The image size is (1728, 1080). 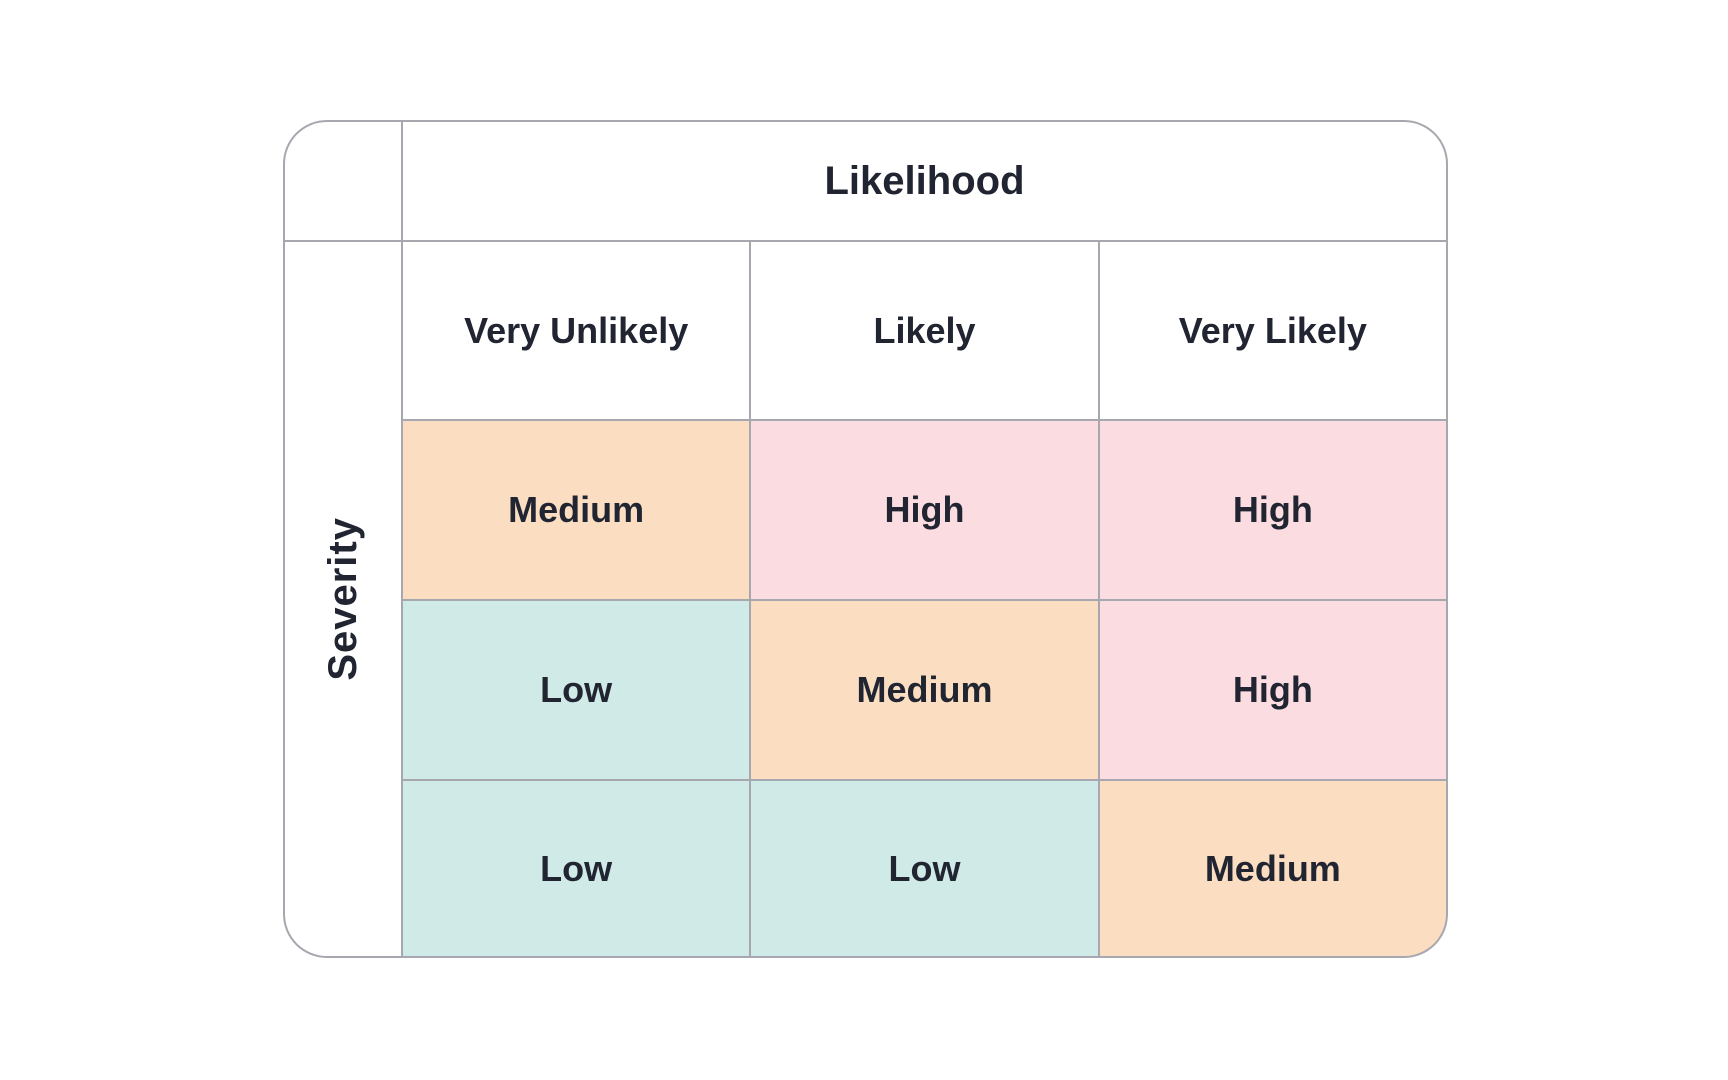 What do you see at coordinates (1272, 690) in the screenshot?
I see `risk-cell-row2-very-likely: High` at bounding box center [1272, 690].